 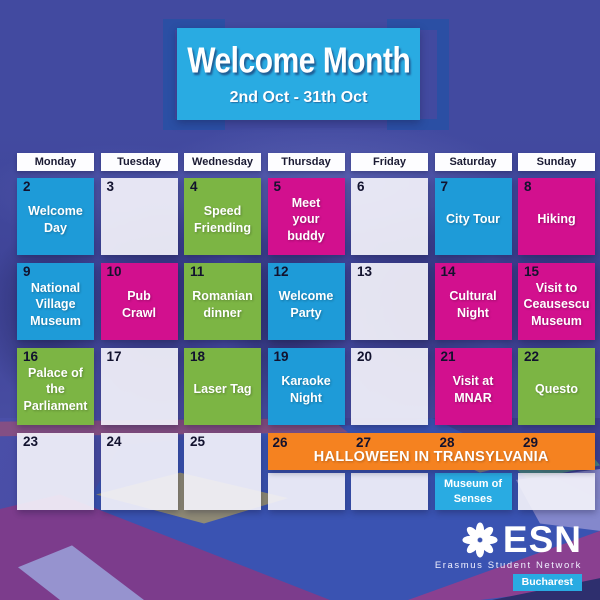 What do you see at coordinates (139, 162) in the screenshot?
I see `weekday-label-tuesday: Tuesday` at bounding box center [139, 162].